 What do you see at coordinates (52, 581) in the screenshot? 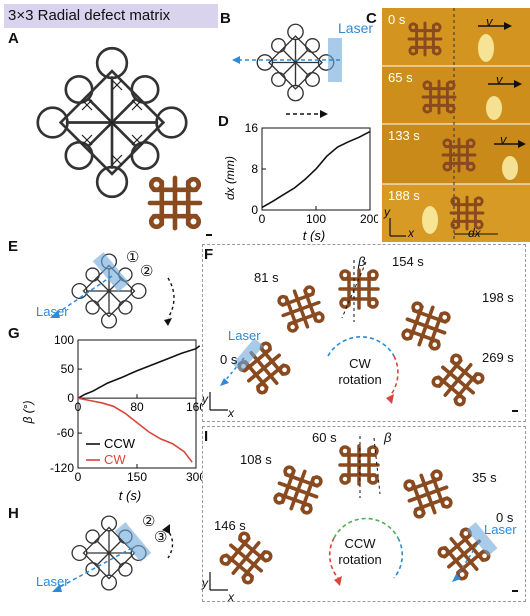
I see `laser-label-h: Laser` at bounding box center [52, 581].